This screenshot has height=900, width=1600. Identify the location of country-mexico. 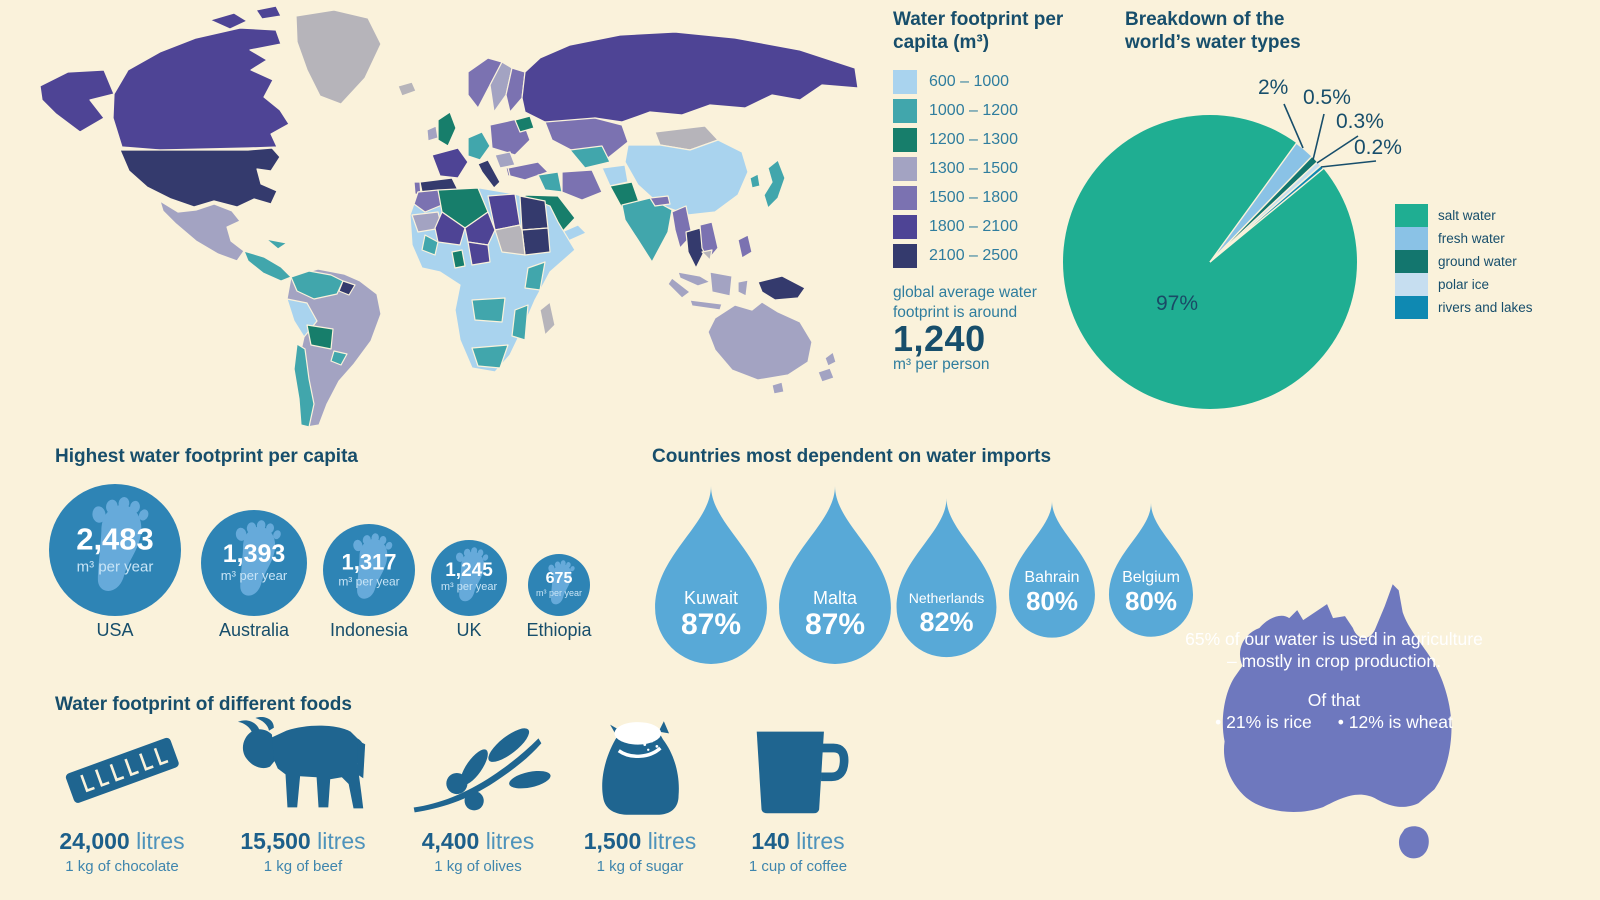
(202, 231).